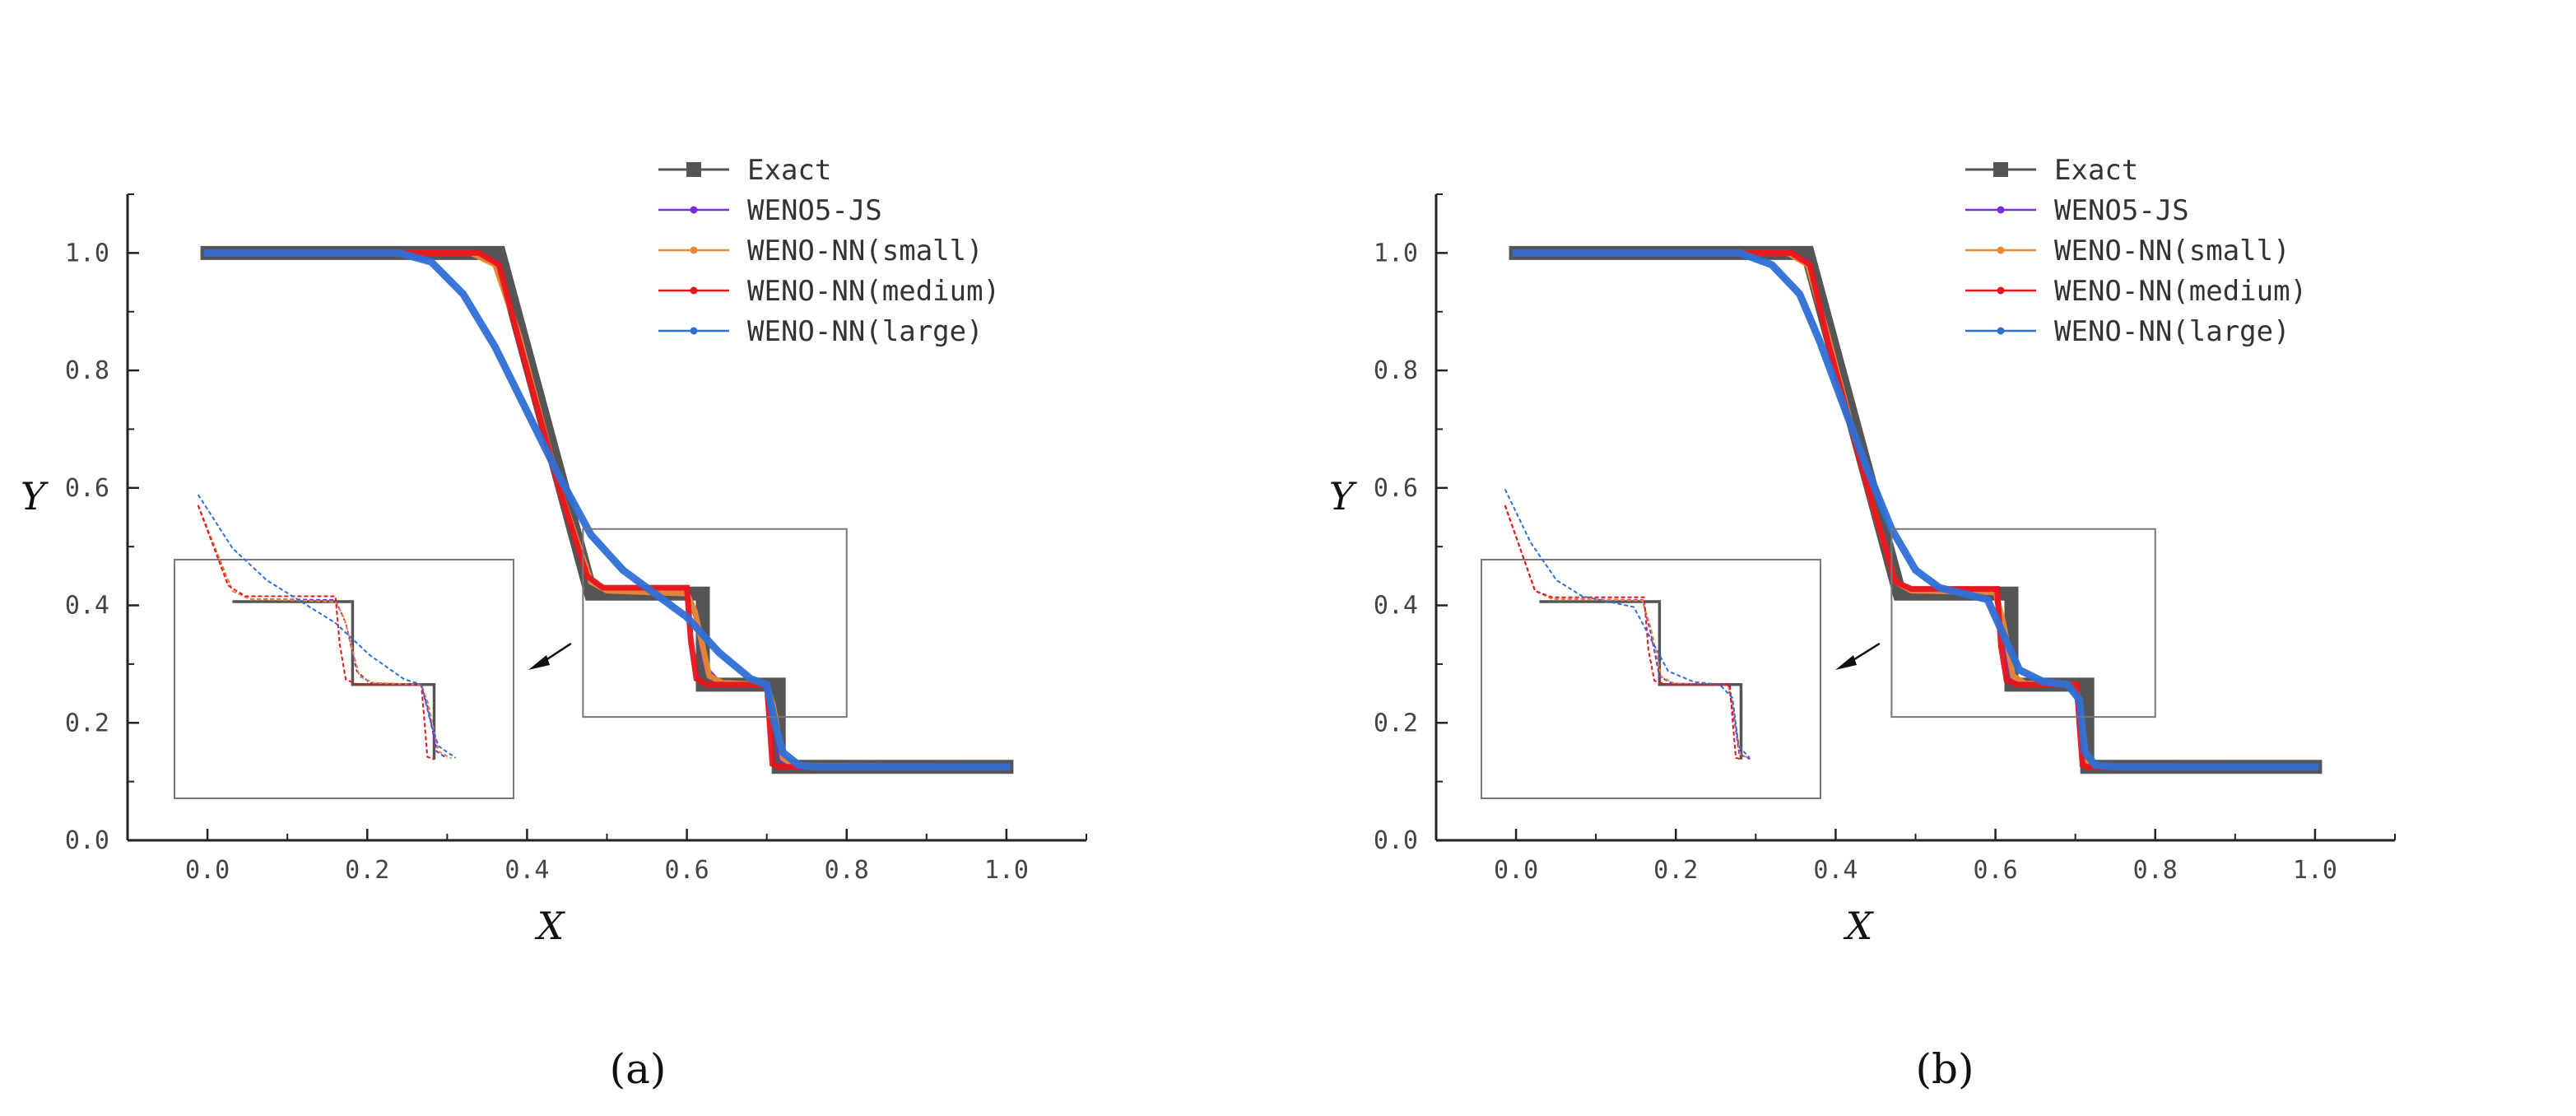  What do you see at coordinates (638, 1069) in the screenshot?
I see `panel-caption: (a)` at bounding box center [638, 1069].